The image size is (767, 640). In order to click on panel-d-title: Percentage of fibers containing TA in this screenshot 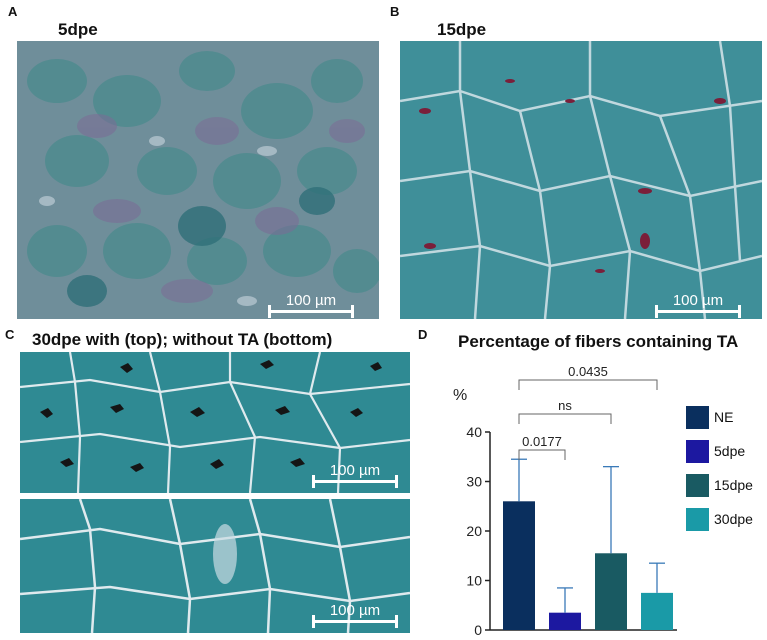, I will do `click(598, 341)`.